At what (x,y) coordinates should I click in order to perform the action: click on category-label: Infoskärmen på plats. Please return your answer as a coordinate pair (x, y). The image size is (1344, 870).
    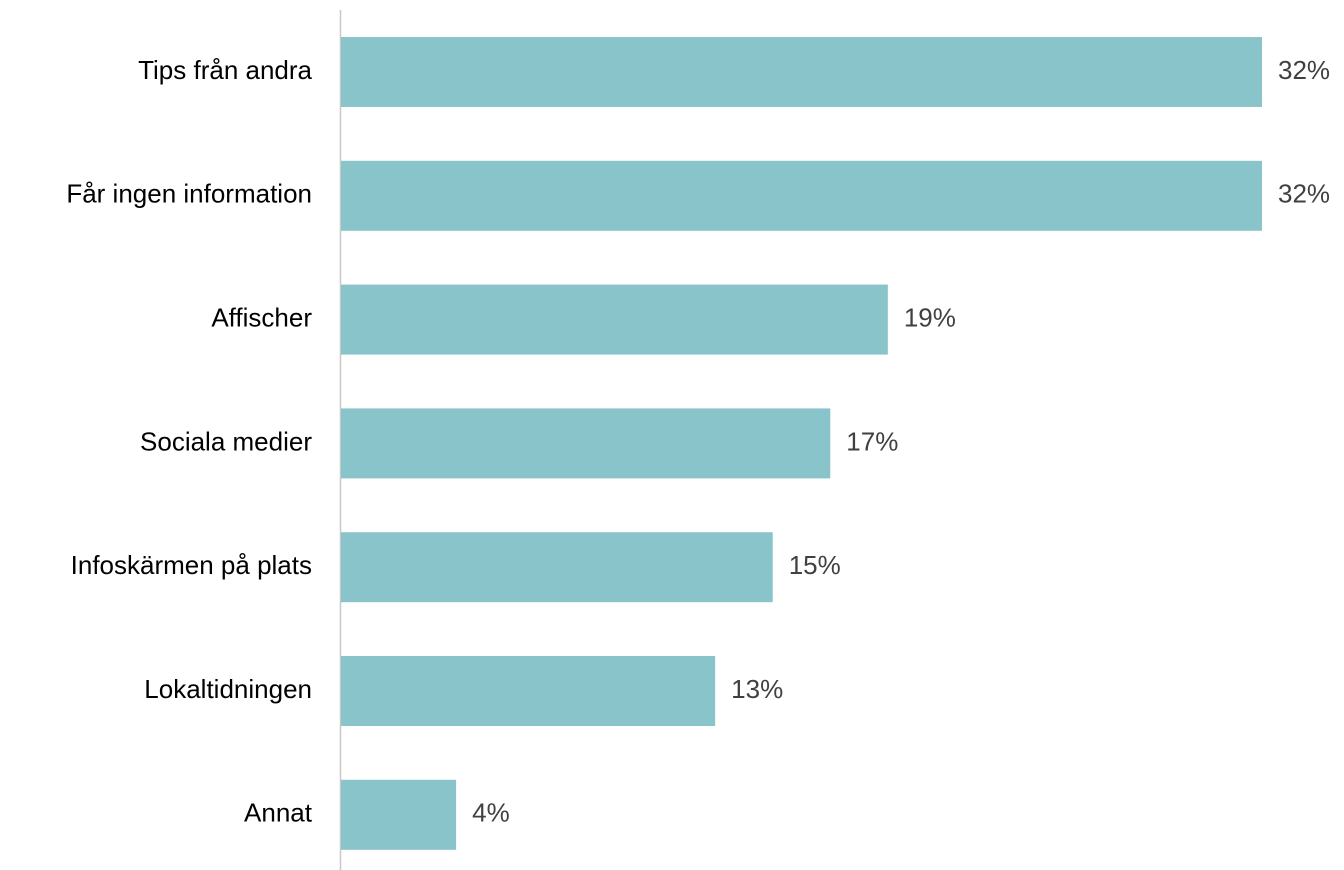
    Looking at the image, I should click on (191, 565).